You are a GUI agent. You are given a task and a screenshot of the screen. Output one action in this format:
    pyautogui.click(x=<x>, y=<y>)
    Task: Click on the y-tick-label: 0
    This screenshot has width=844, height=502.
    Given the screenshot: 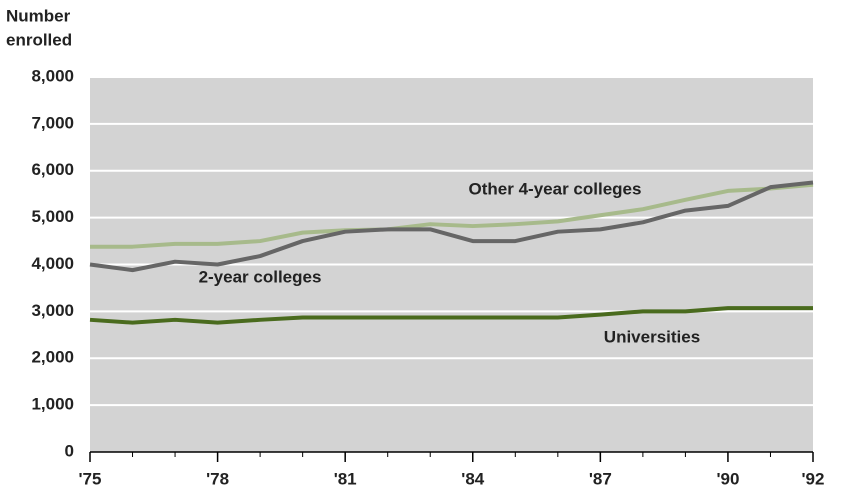 What is the action you would take?
    pyautogui.click(x=69, y=450)
    